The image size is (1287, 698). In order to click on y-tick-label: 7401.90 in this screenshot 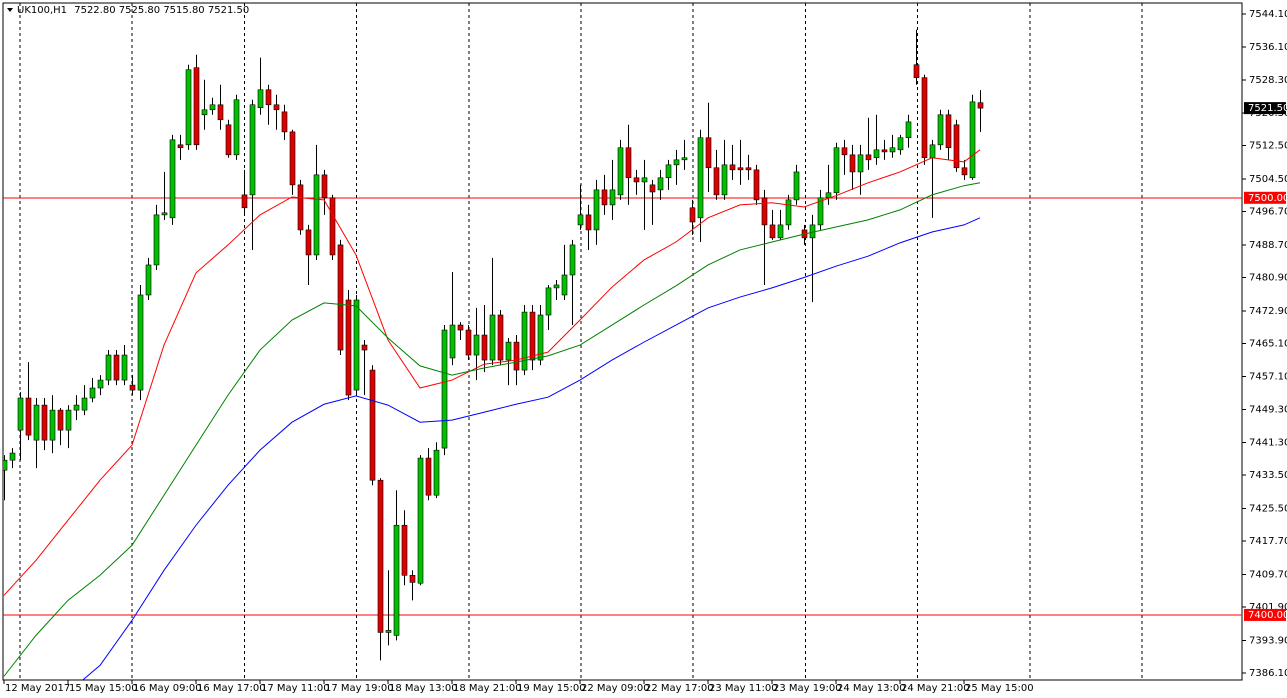, I will do `click(1268, 607)`.